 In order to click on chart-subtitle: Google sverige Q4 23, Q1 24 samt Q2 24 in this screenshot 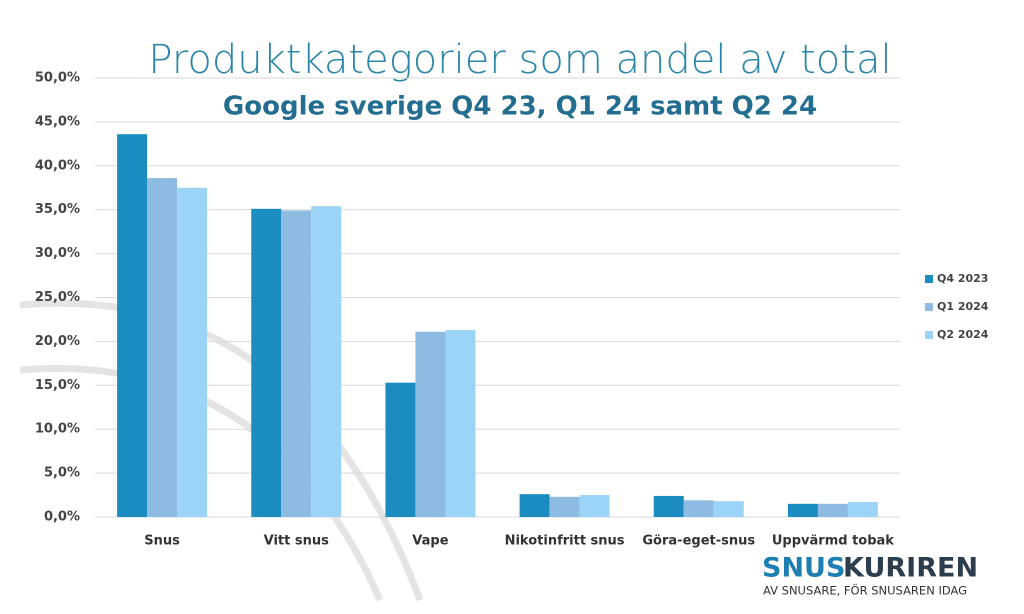, I will do `click(520, 107)`.